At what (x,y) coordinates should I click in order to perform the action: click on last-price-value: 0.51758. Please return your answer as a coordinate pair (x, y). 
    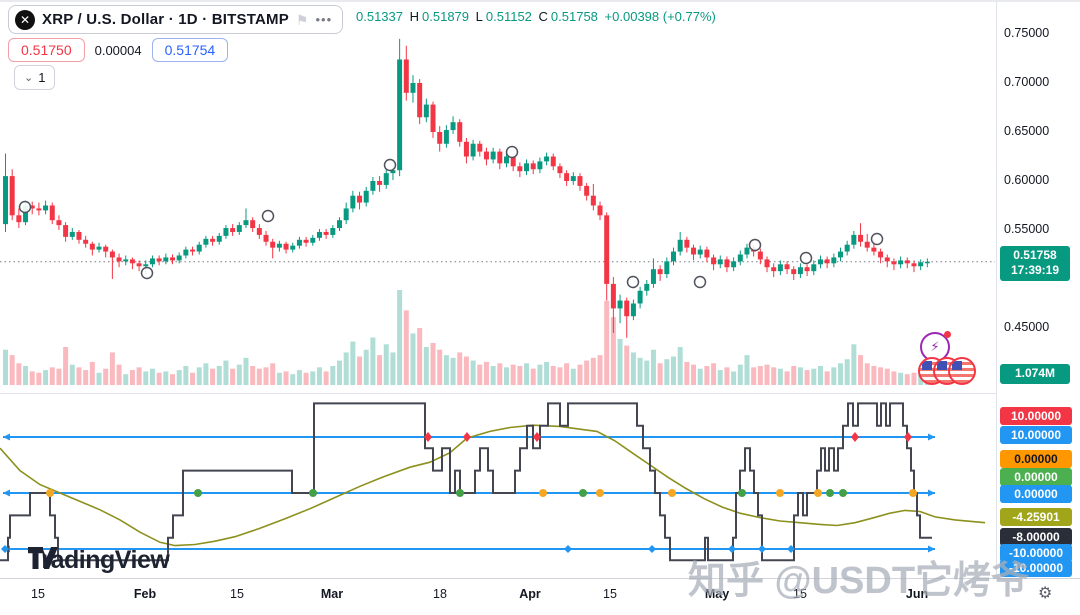
    Looking at the image, I should click on (1035, 254).